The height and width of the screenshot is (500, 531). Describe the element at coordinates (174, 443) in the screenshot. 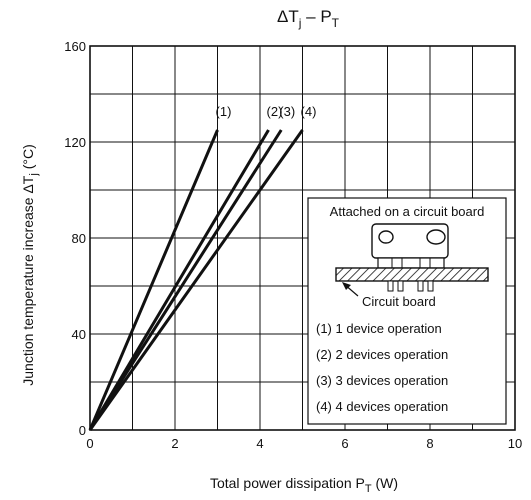

I see `x-tick-label: 2` at that location.